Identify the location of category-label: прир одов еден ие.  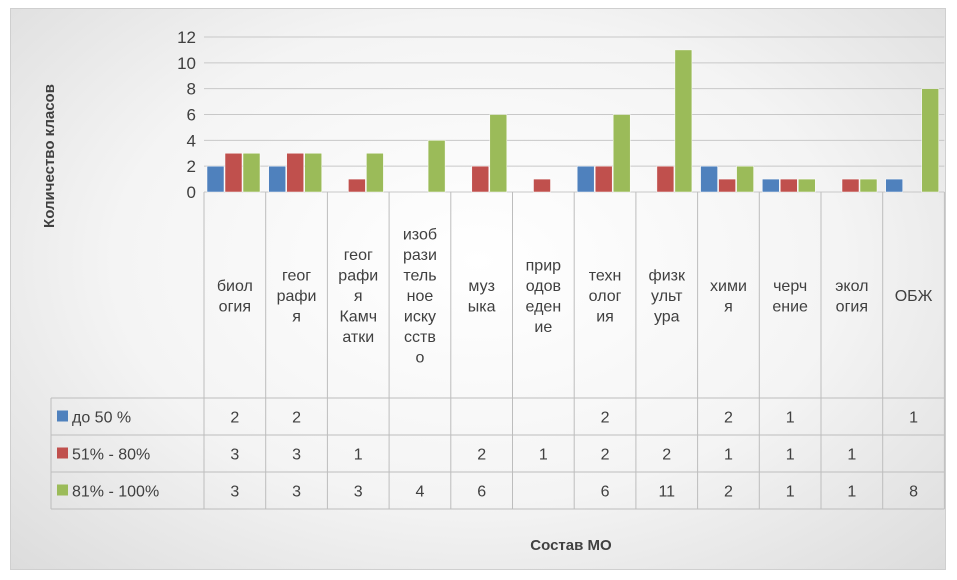
(544, 296).